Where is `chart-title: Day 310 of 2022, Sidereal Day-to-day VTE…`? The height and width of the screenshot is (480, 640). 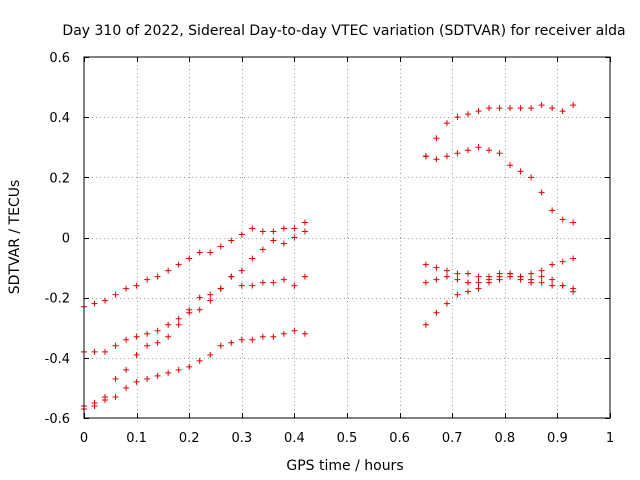 chart-title: Day 310 of 2022, Sidereal Day-to-day VTE… is located at coordinates (343, 31).